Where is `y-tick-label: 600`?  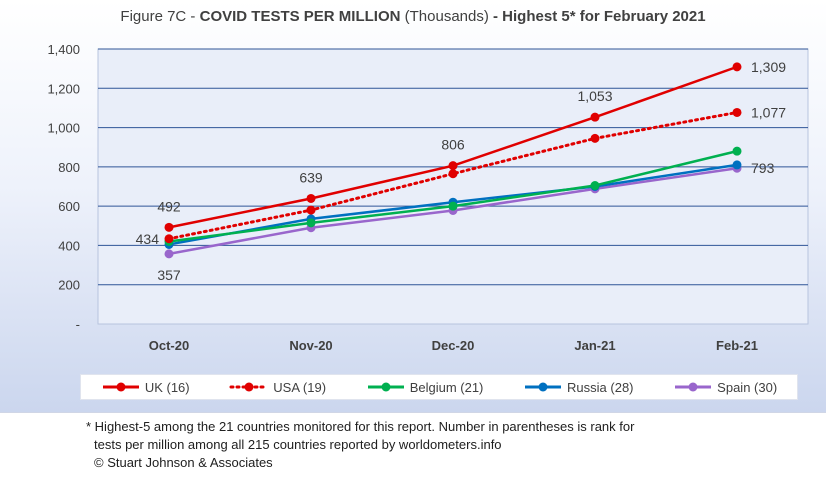
y-tick-label: 600 is located at coordinates (69, 206).